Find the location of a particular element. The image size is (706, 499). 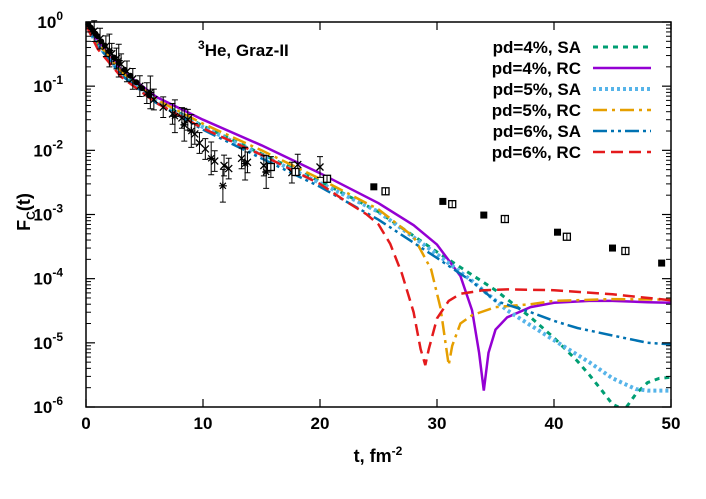

y-axis-label-text: F is located at coordinates (24, 225).